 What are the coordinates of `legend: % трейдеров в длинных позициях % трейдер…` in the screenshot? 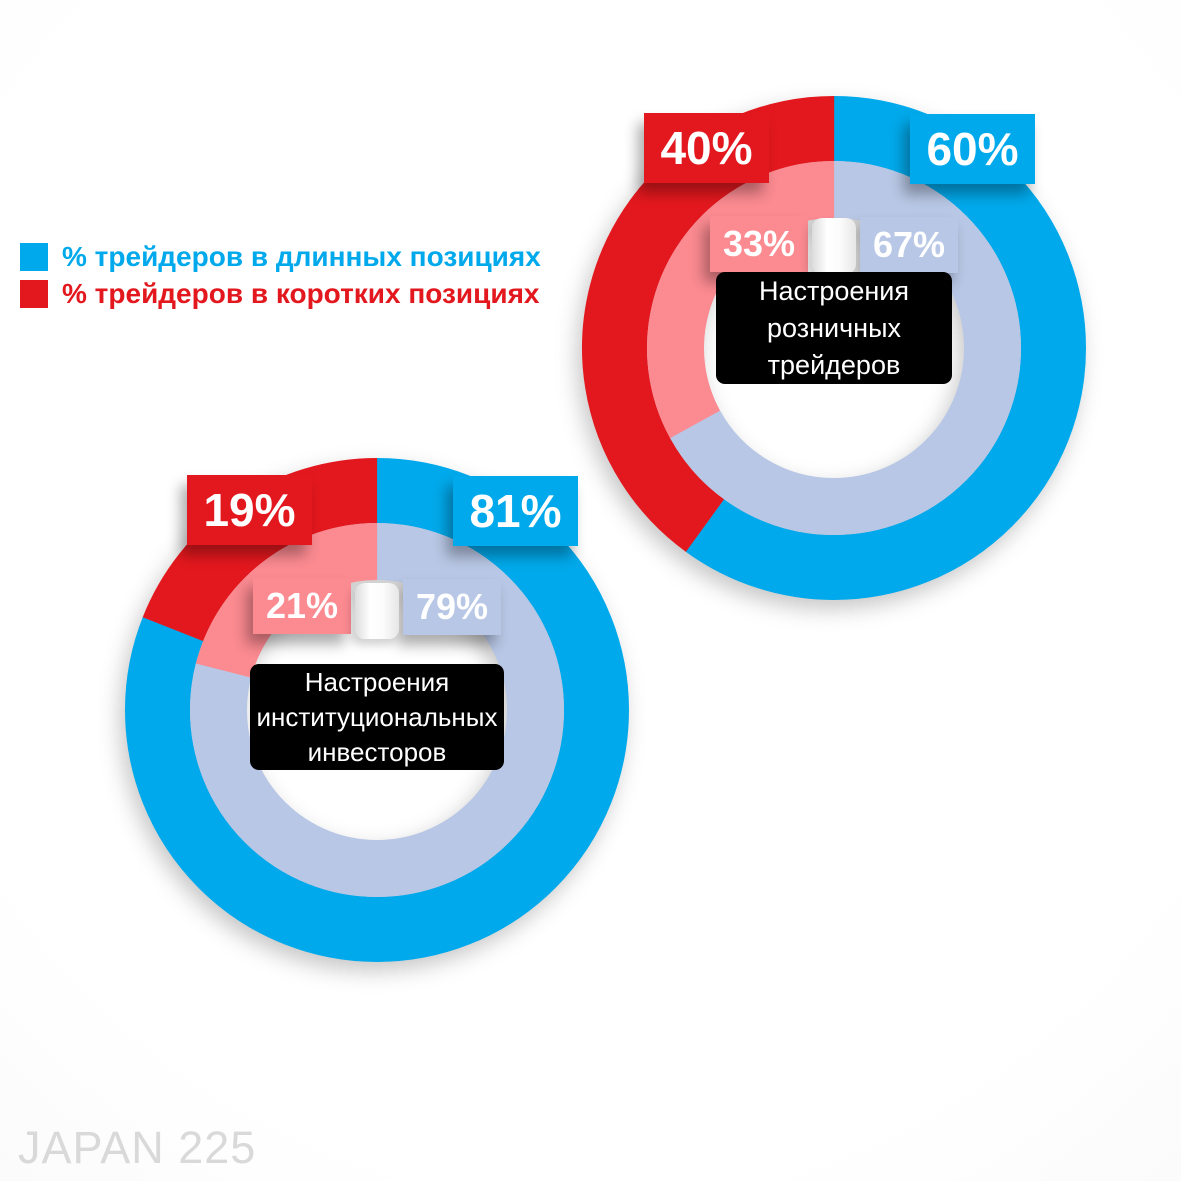 It's located at (280, 279).